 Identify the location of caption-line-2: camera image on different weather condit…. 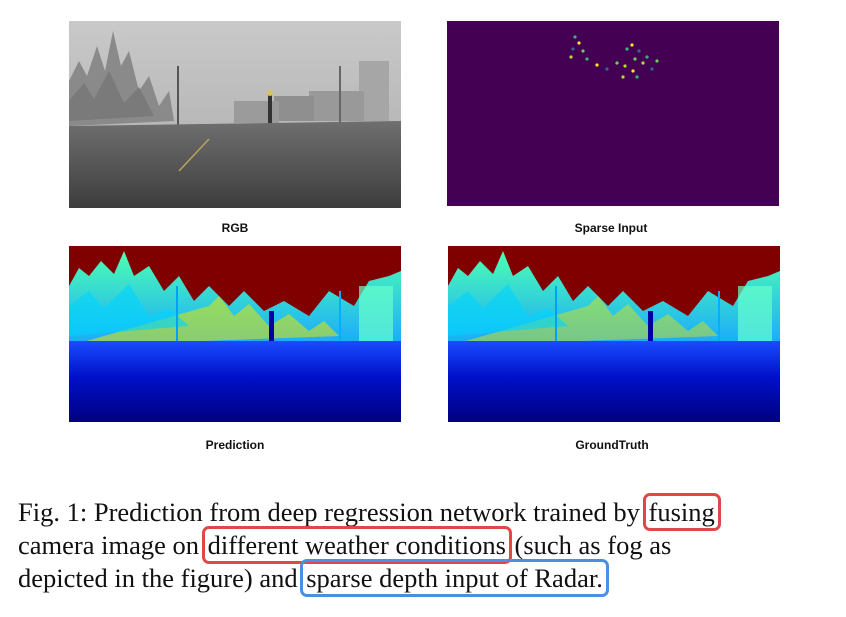
(425, 545).